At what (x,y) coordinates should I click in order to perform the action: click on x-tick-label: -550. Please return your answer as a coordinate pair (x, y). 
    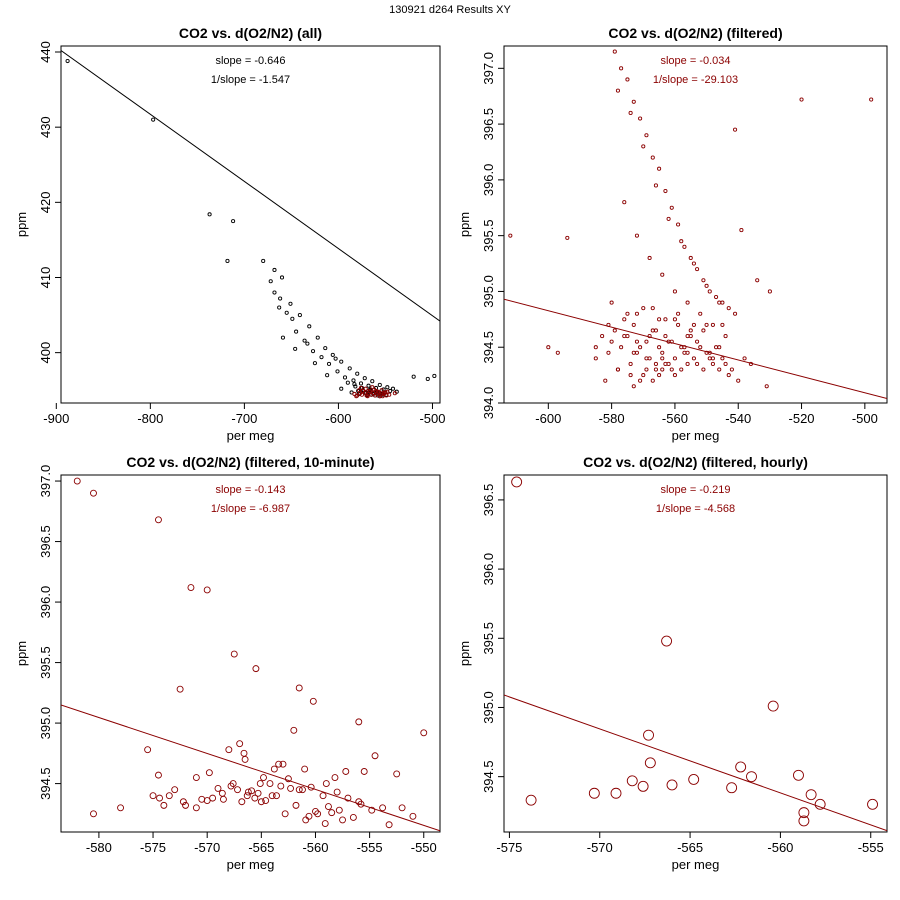
    Looking at the image, I should click on (424, 847).